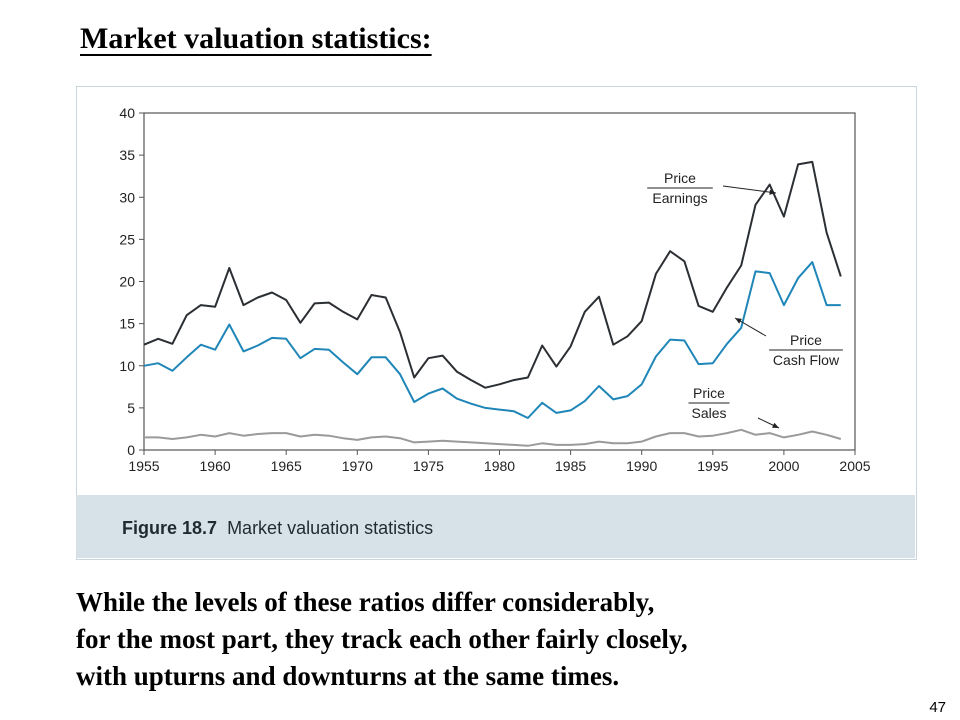  What do you see at coordinates (286, 466) in the screenshot?
I see `x-tick-label: 1965` at bounding box center [286, 466].